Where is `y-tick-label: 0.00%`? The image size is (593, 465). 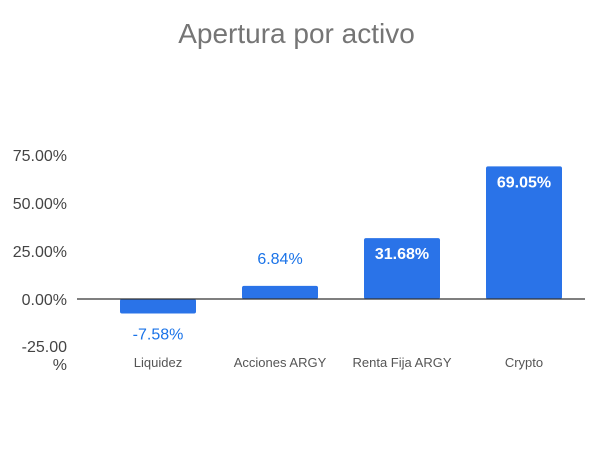
y-tick-label: 0.00% is located at coordinates (44, 300).